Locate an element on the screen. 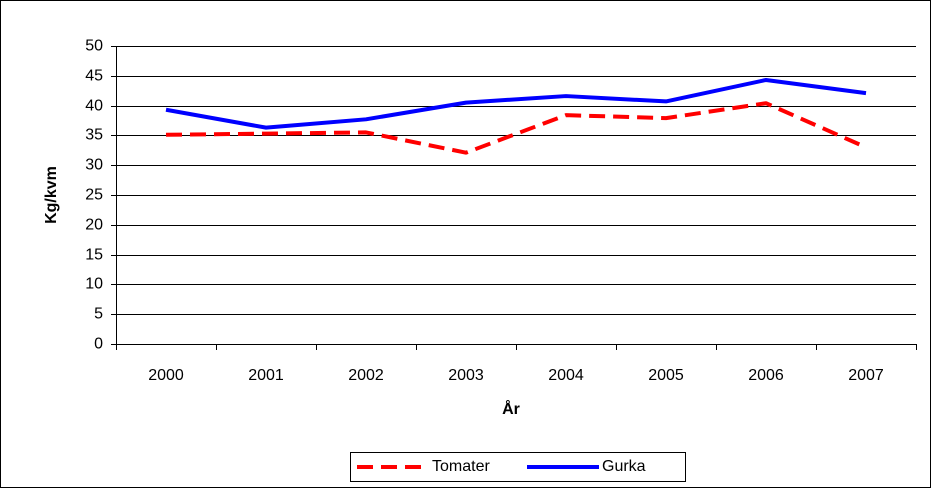  x-tick-label: 2004 is located at coordinates (566, 375).